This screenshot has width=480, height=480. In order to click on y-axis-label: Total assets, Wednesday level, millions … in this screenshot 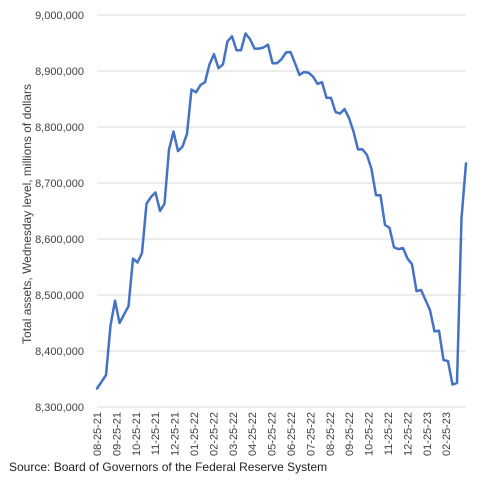, I will do `click(27, 214)`.